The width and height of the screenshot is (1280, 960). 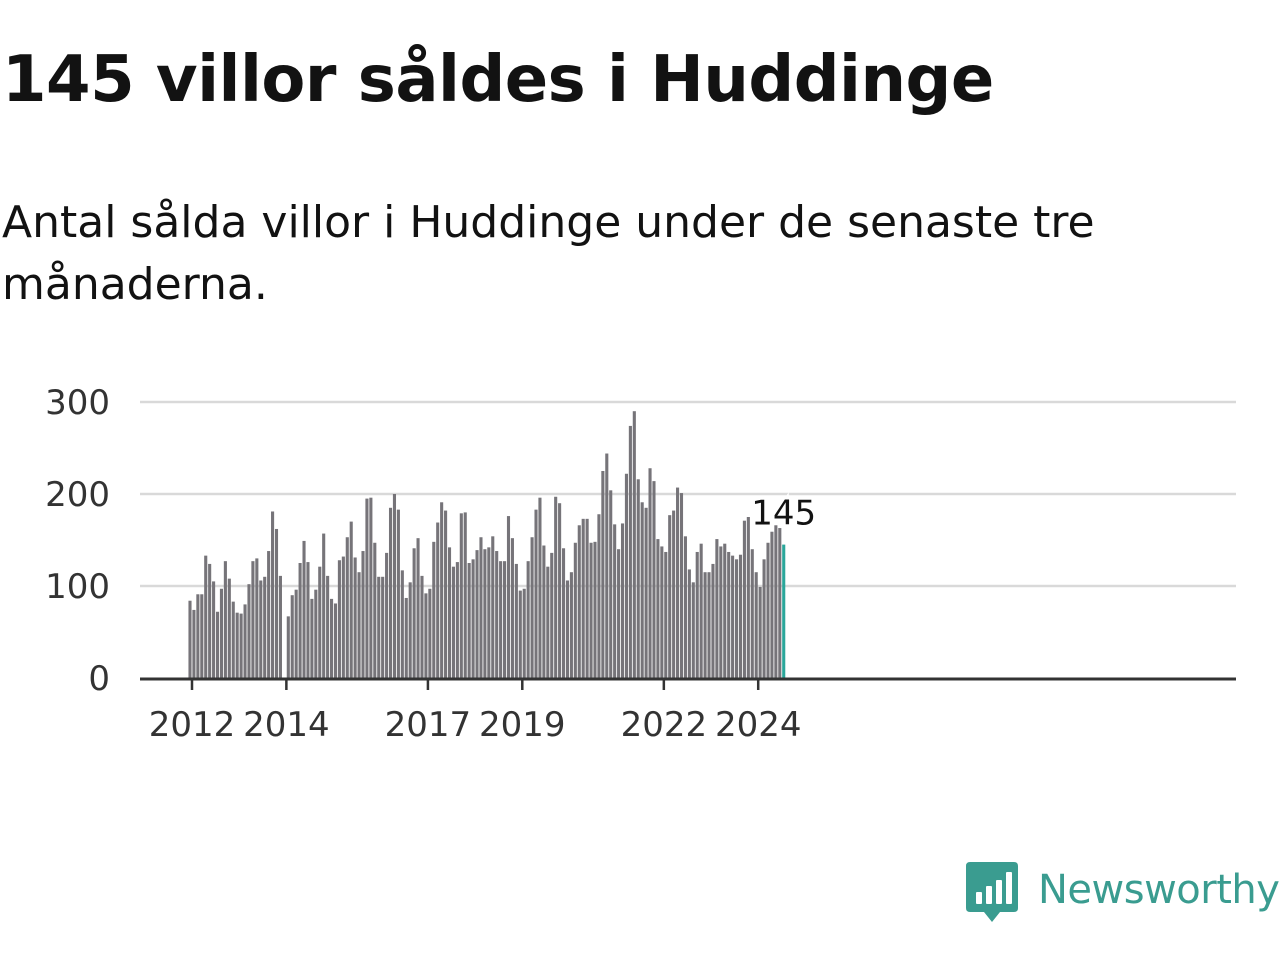 What do you see at coordinates (783, 514) in the screenshot?
I see `highlight-value-label: 145` at bounding box center [783, 514].